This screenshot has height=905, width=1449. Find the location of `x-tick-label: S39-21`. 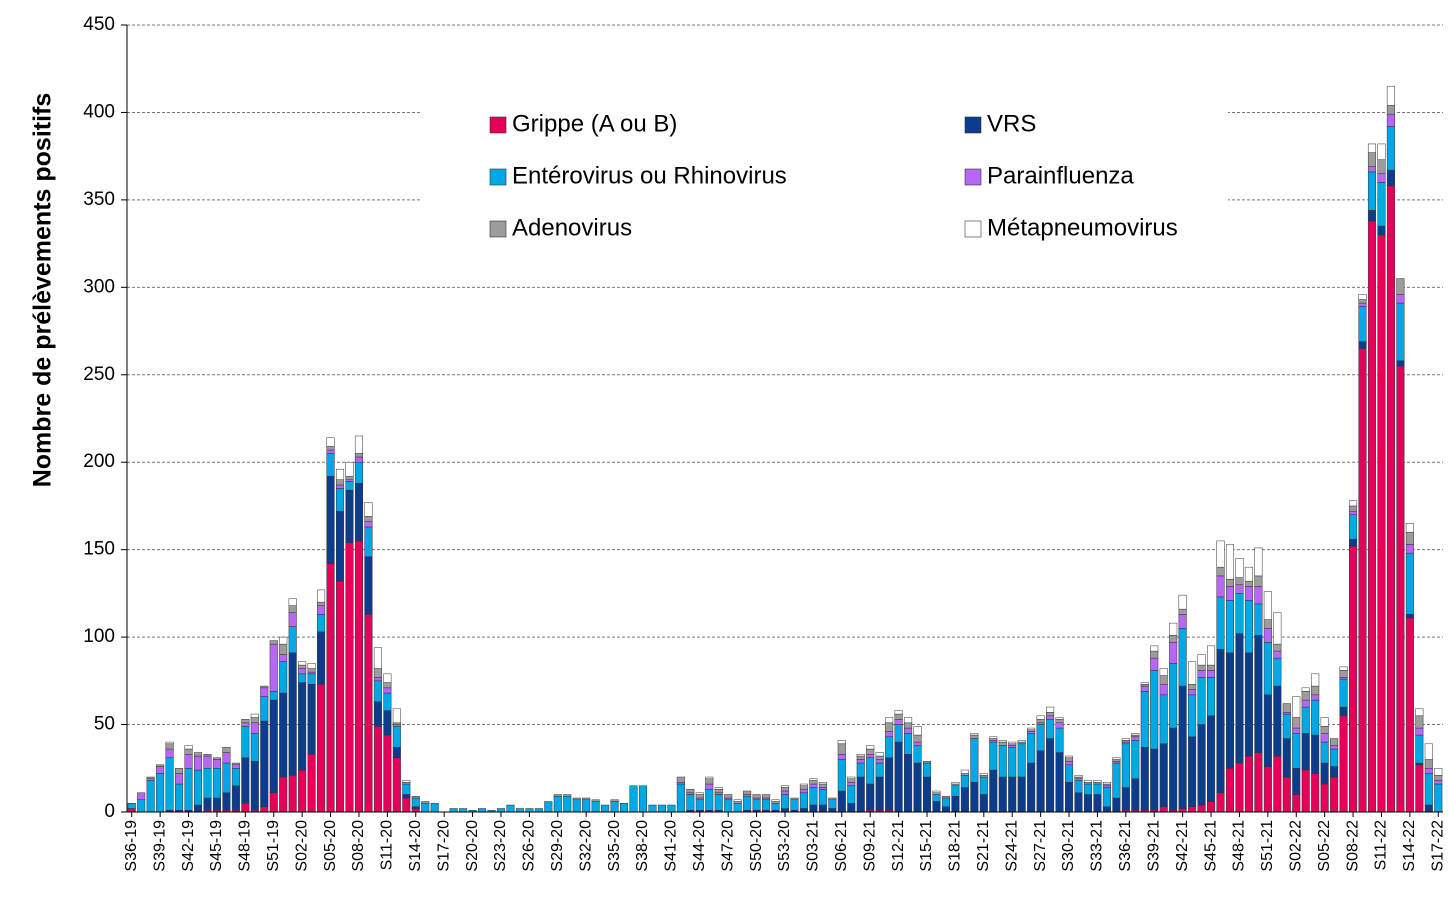

x-tick-label: S39-21 is located at coordinates (1153, 846).